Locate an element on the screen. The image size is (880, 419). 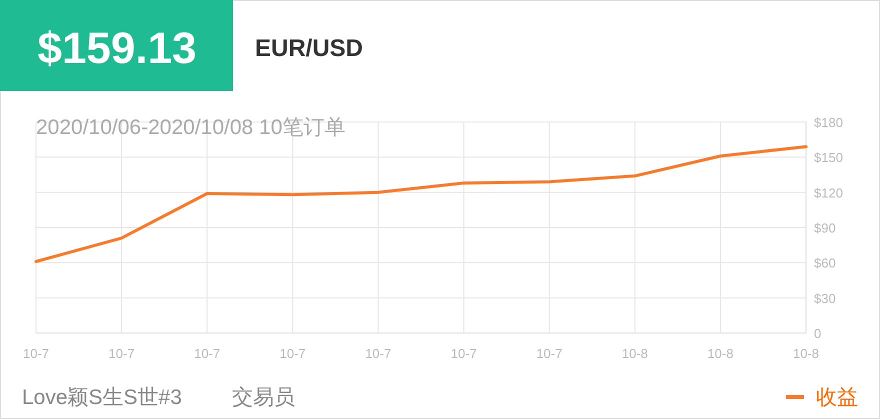
text: 交易员 is located at coordinates (263, 397).